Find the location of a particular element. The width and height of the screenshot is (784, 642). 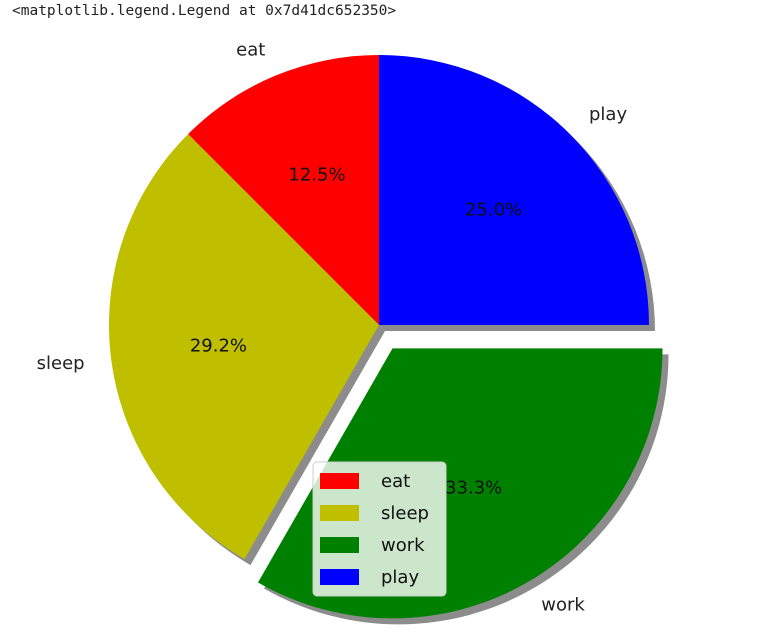

legend-frame is located at coordinates (379, 529).